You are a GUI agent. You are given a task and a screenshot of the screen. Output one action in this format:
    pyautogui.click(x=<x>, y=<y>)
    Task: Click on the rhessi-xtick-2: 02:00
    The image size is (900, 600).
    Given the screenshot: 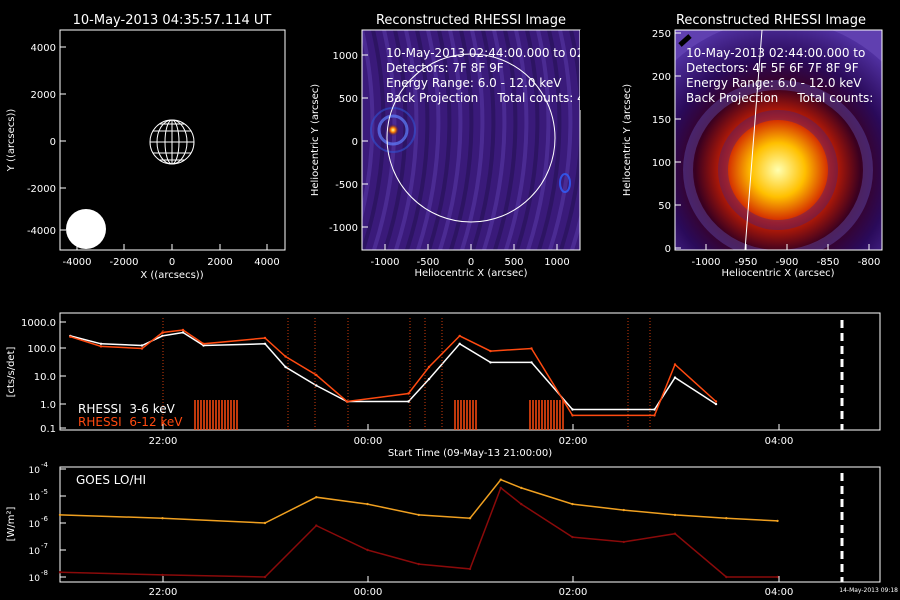 What is the action you would take?
    pyautogui.click(x=573, y=441)
    